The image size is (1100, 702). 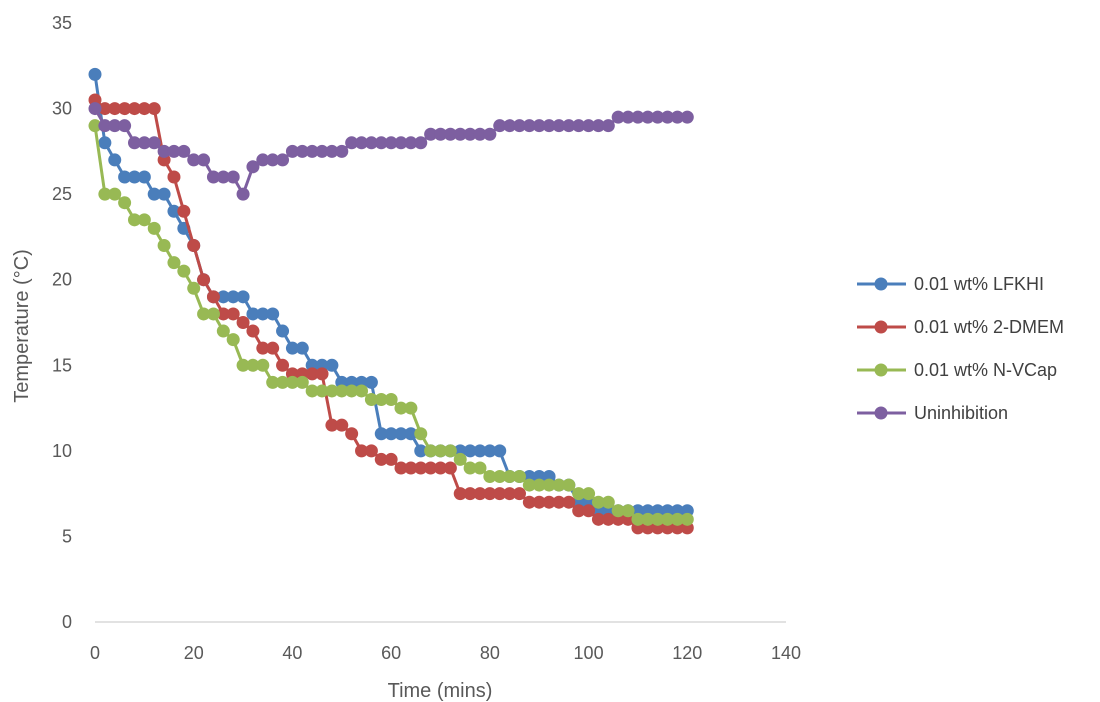 What do you see at coordinates (979, 284) in the screenshot?
I see `legend-label: 0.01 wt% LFKHI` at bounding box center [979, 284].